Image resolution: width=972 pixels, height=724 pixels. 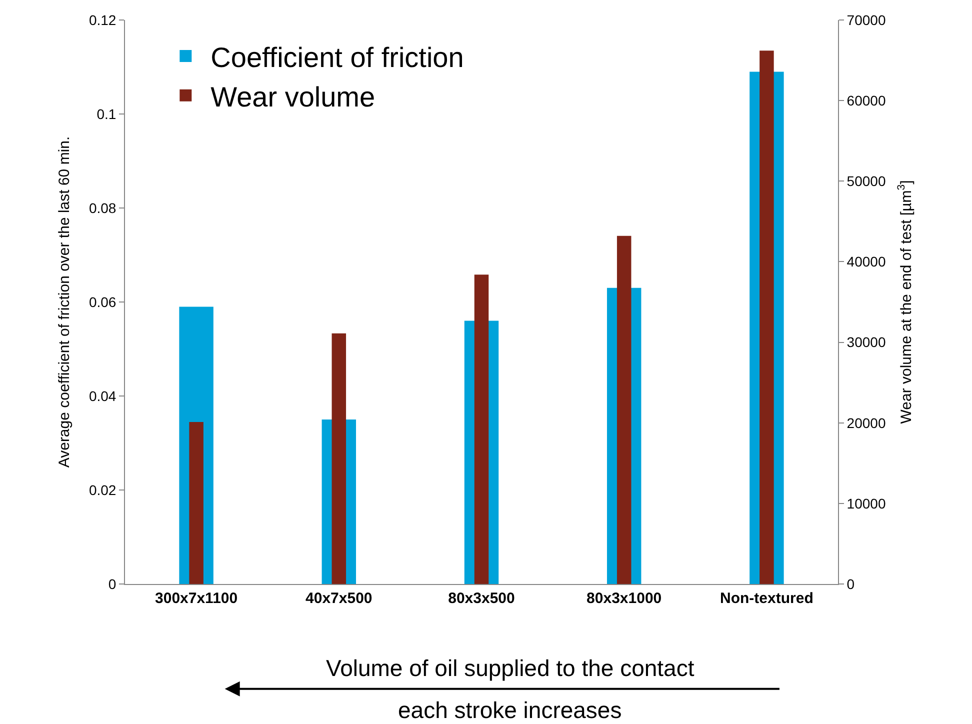 I want to click on x-tick-label: 300x7x1100, so click(x=196, y=598).